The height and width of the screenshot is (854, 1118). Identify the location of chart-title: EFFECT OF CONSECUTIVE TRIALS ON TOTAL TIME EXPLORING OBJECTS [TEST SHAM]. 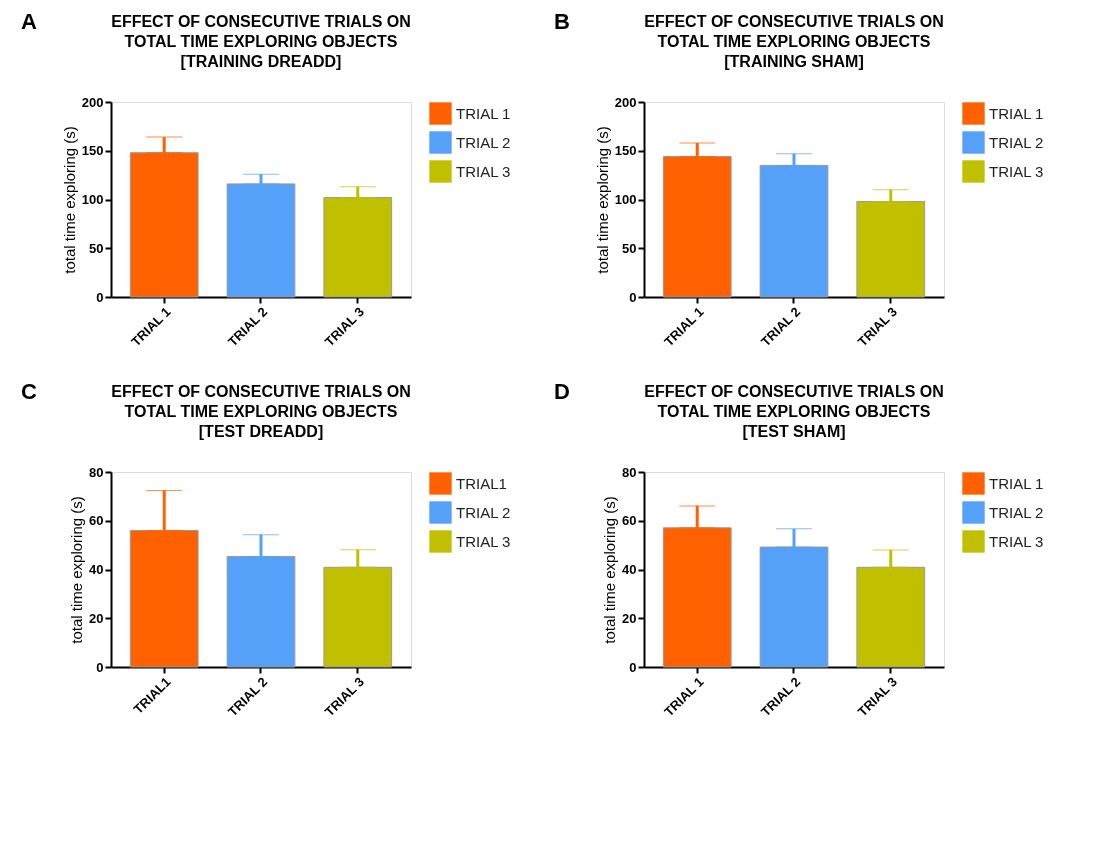
(794, 411).